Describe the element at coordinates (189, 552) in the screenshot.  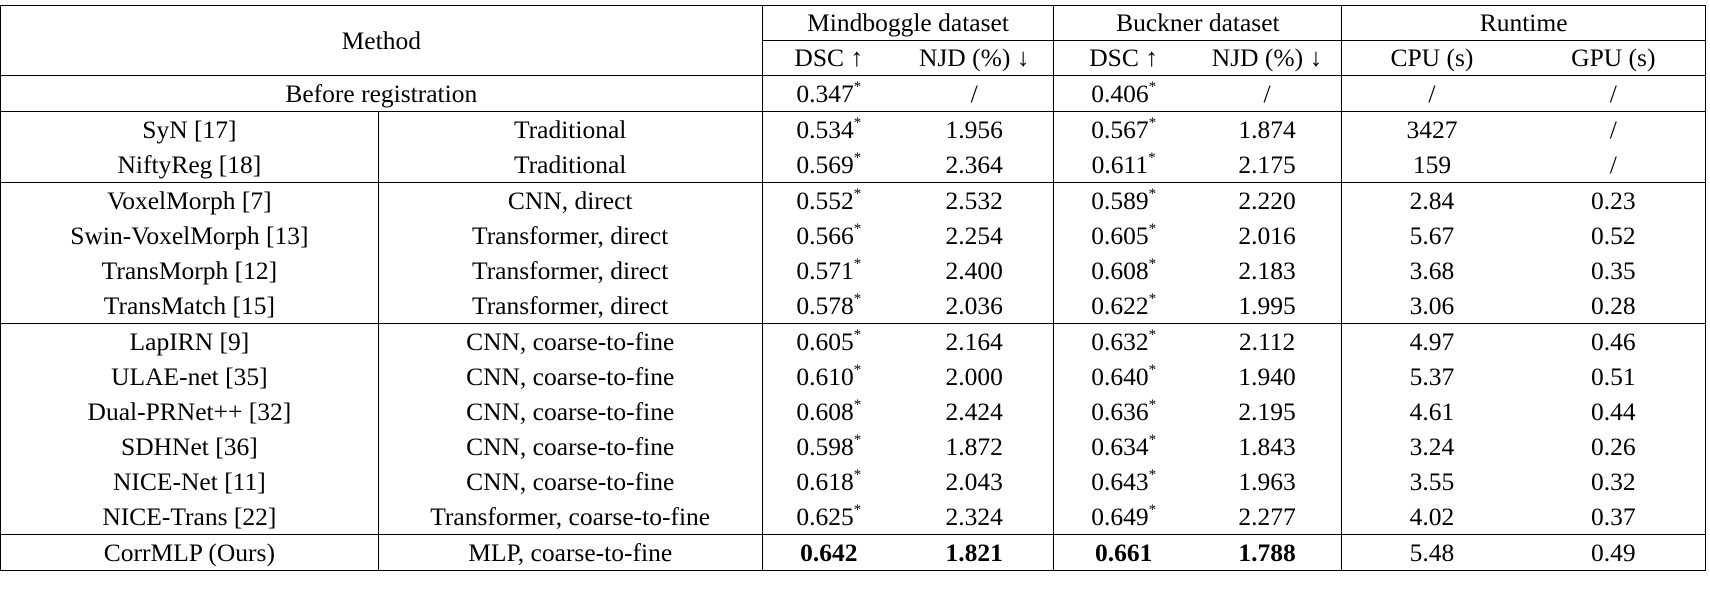
I see `cell-method: CorrMLP (Ours)` at that location.